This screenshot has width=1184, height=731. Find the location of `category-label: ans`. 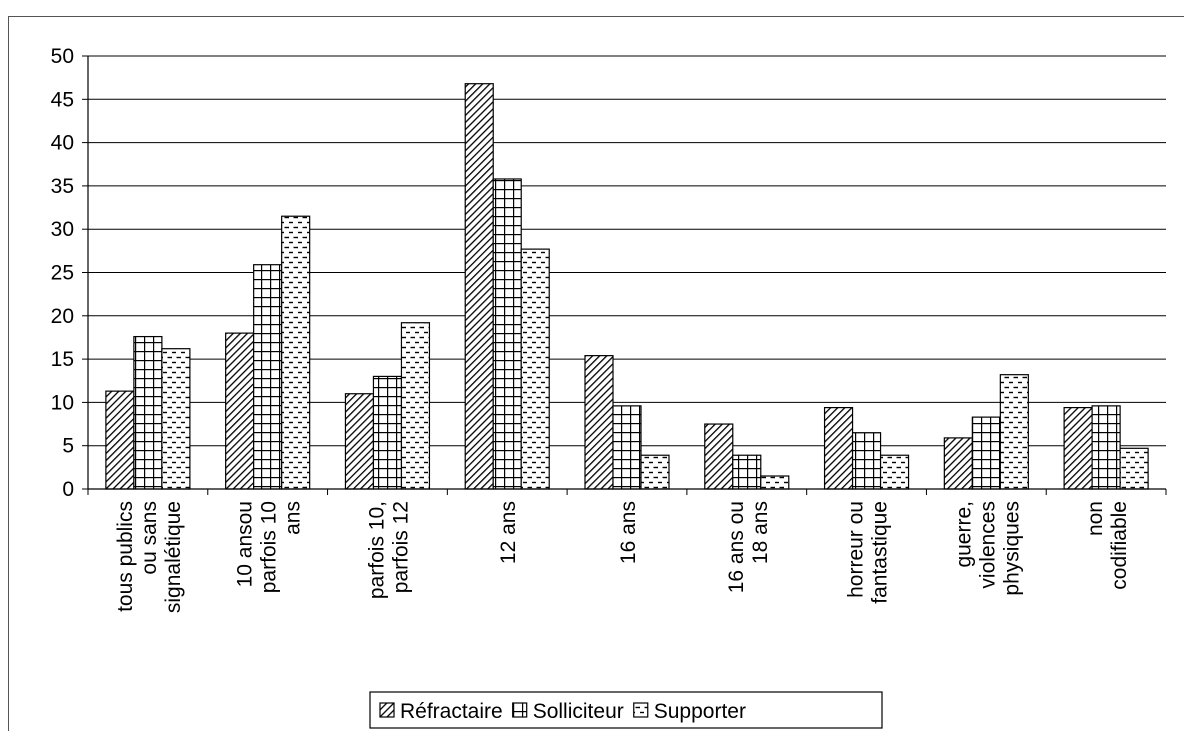

category-label: ans is located at coordinates (293, 518).